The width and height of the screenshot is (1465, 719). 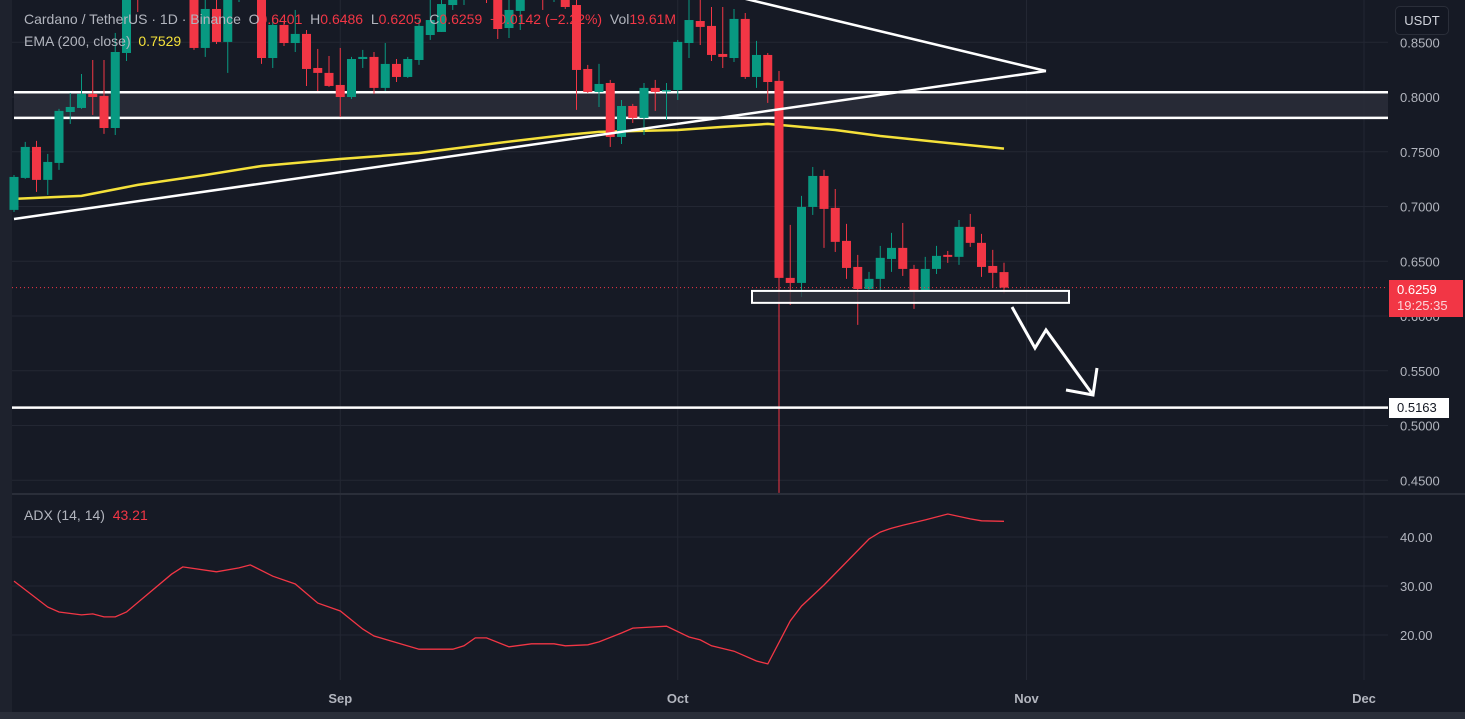 I want to click on price-tick-label: 0.4500, so click(x=1420, y=480).